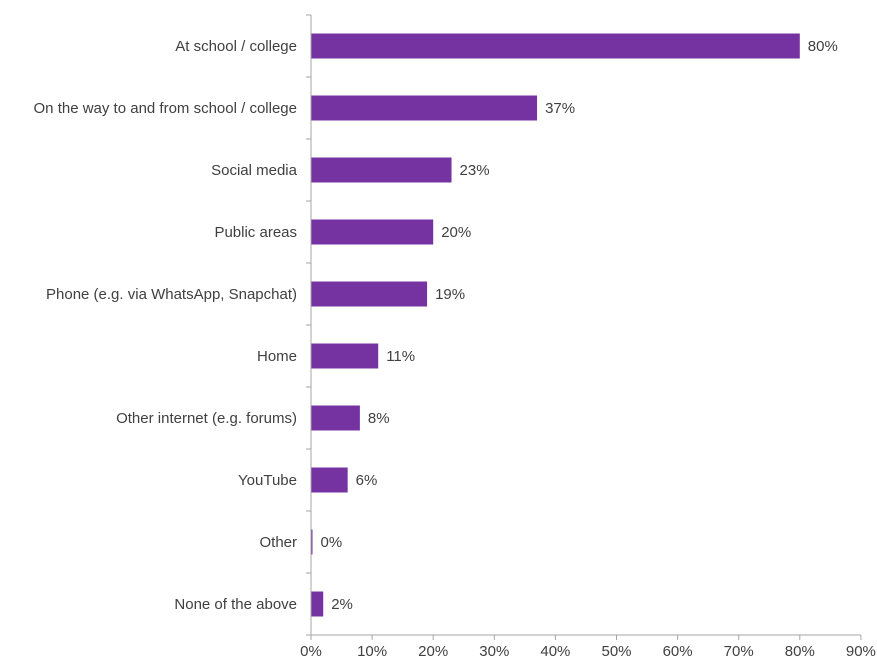 Image resolution: width=877 pixels, height=661 pixels. What do you see at coordinates (206, 418) in the screenshot?
I see `category-label: Other internet (e.g. forums)` at bounding box center [206, 418].